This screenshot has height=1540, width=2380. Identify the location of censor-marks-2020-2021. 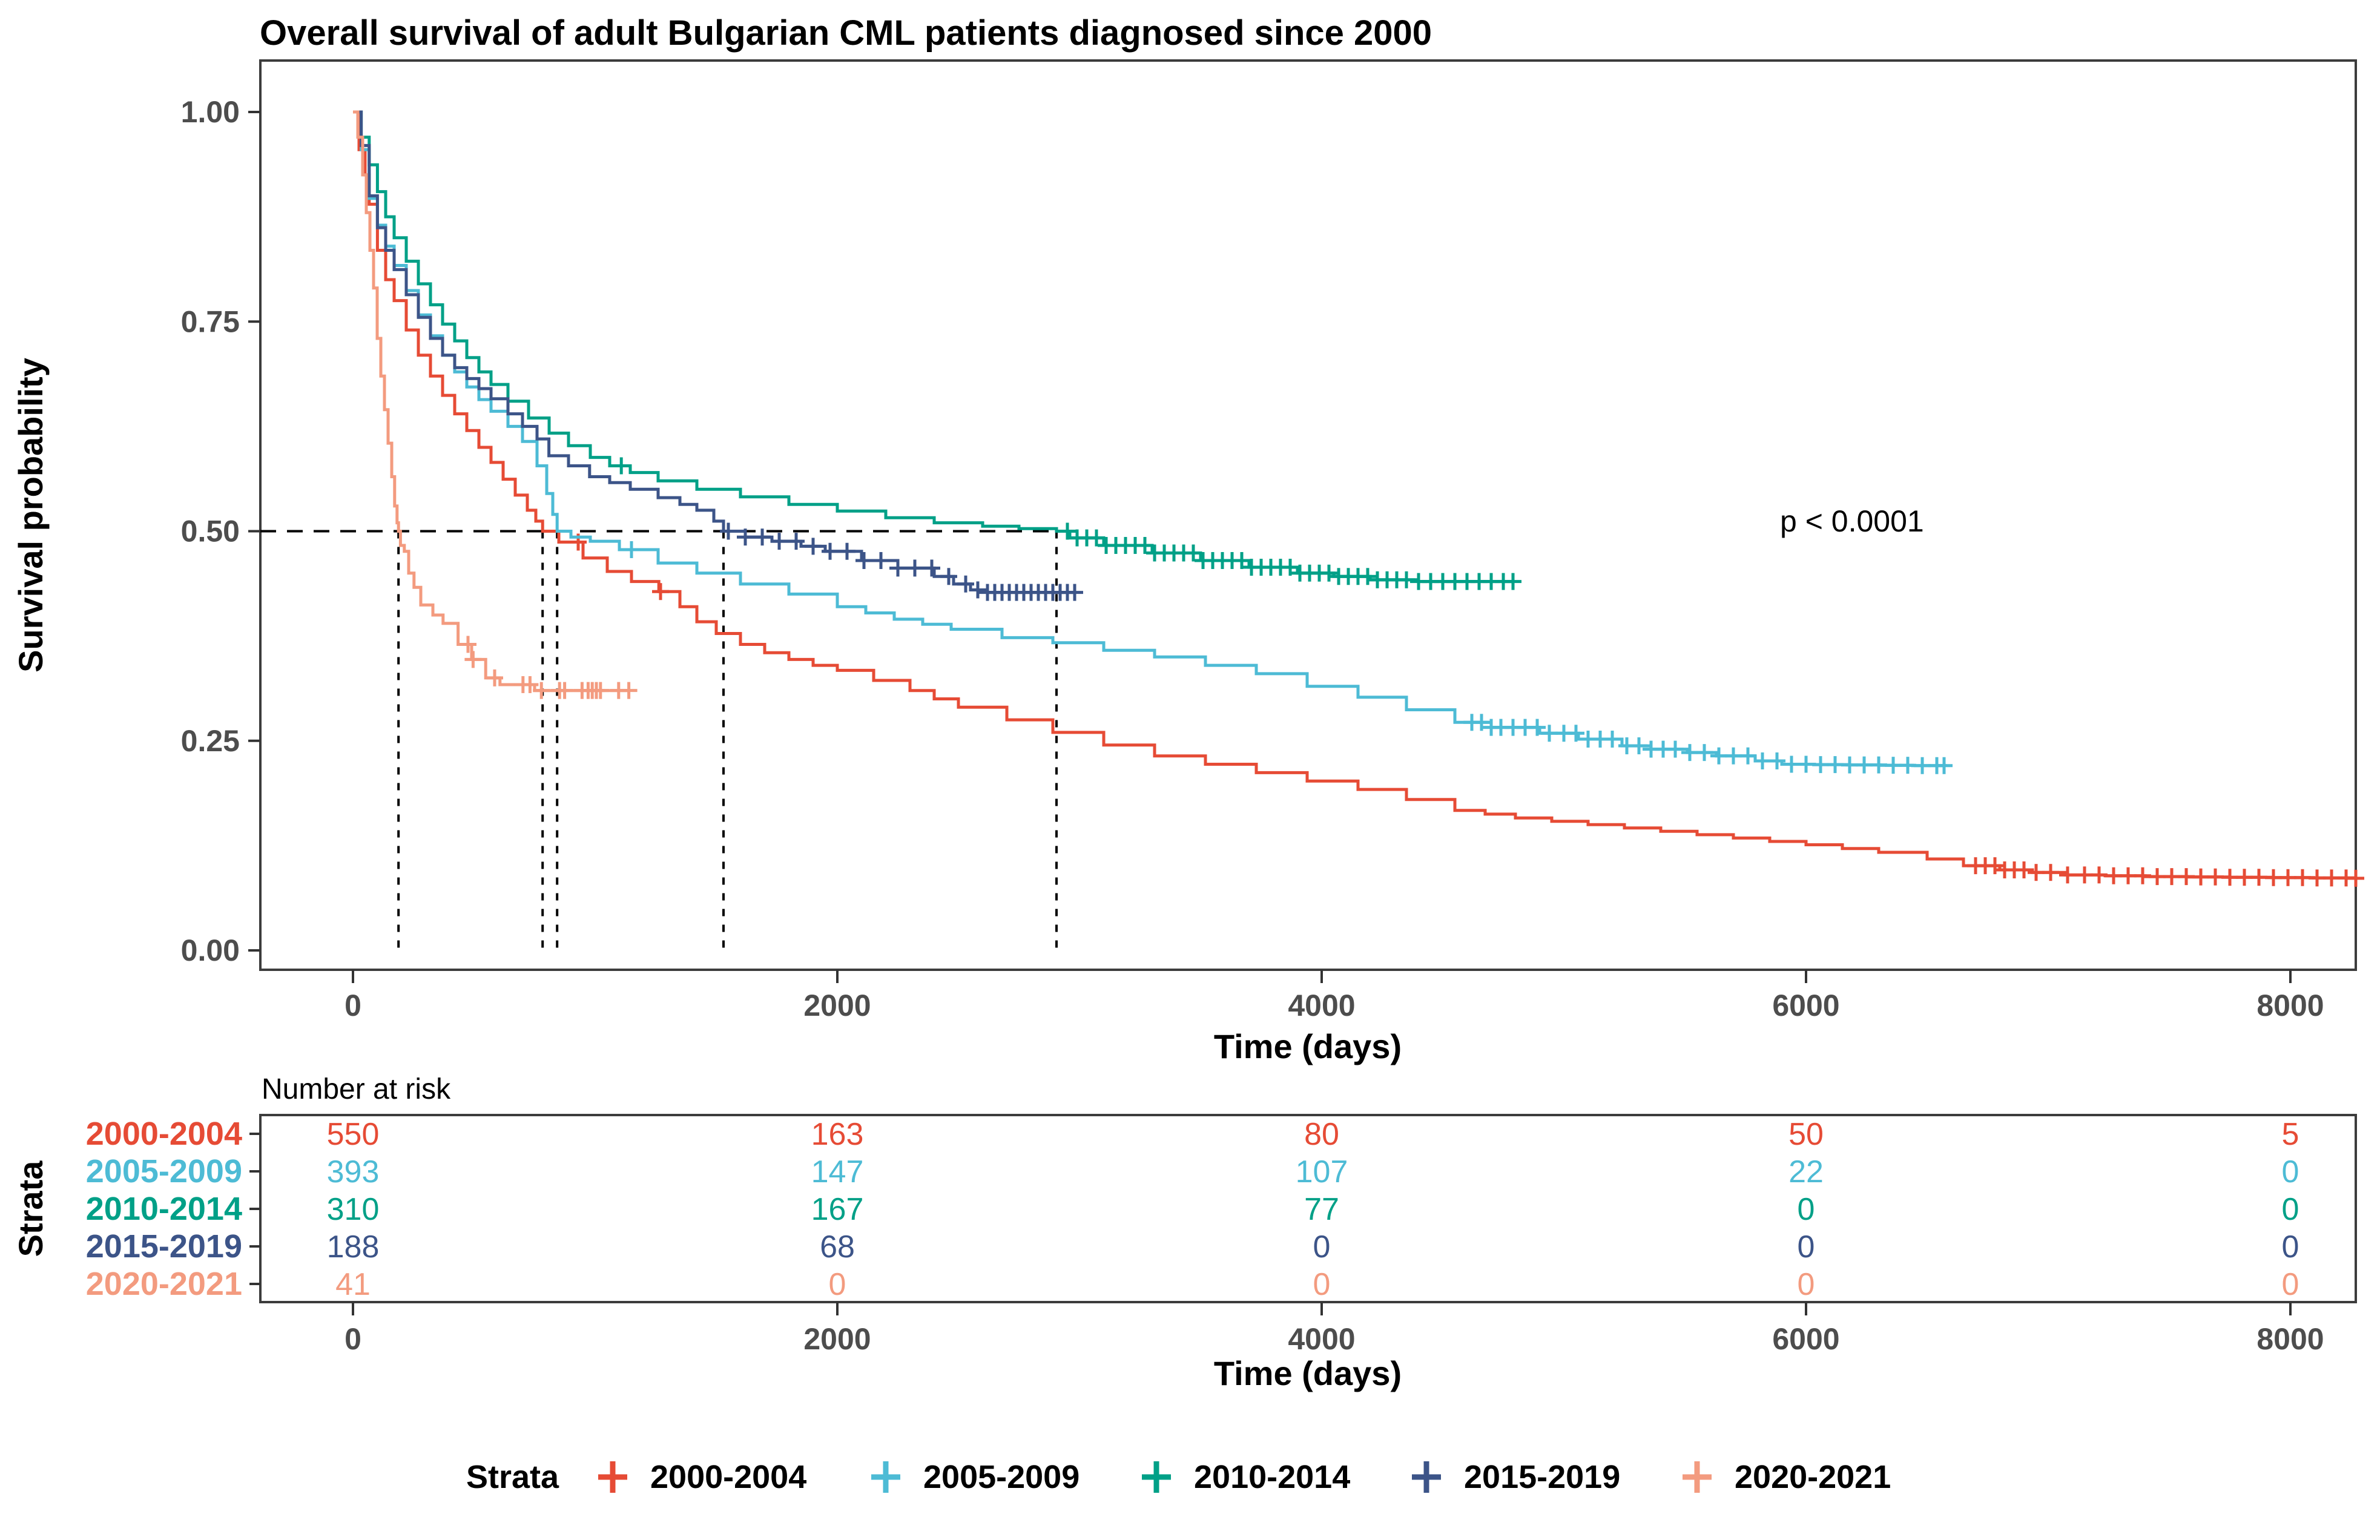
(549, 667).